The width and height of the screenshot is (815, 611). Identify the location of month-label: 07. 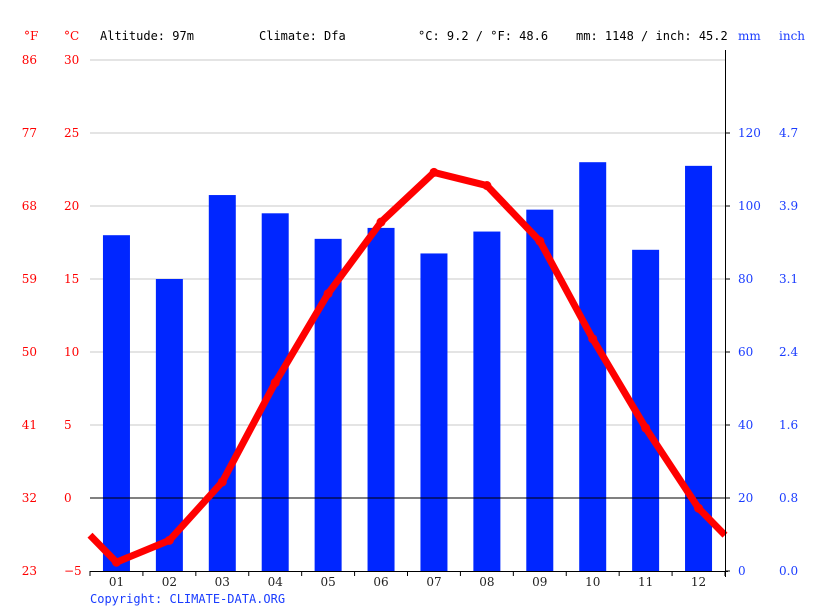
(433, 582).